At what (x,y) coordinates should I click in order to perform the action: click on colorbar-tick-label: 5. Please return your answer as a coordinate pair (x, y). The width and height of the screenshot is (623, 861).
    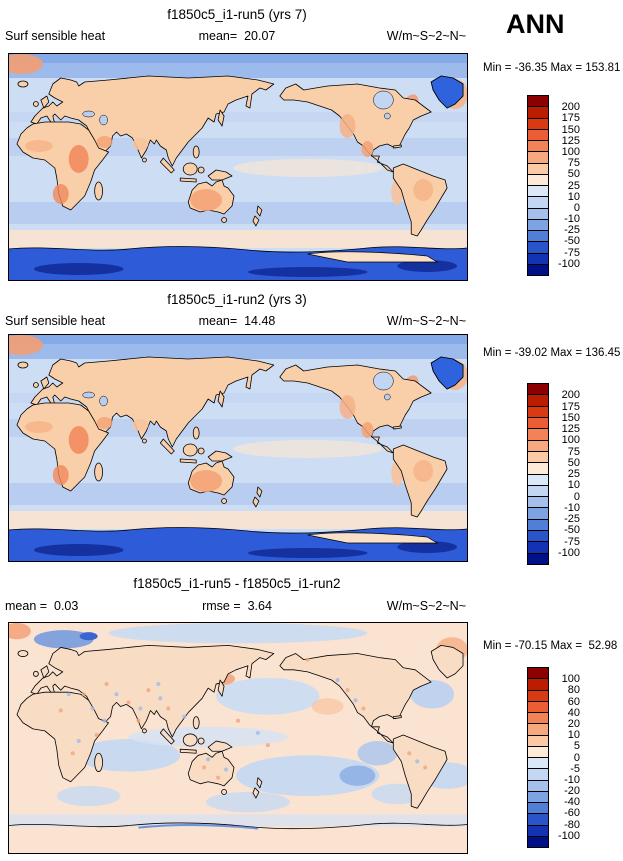
    Looking at the image, I should click on (576, 746).